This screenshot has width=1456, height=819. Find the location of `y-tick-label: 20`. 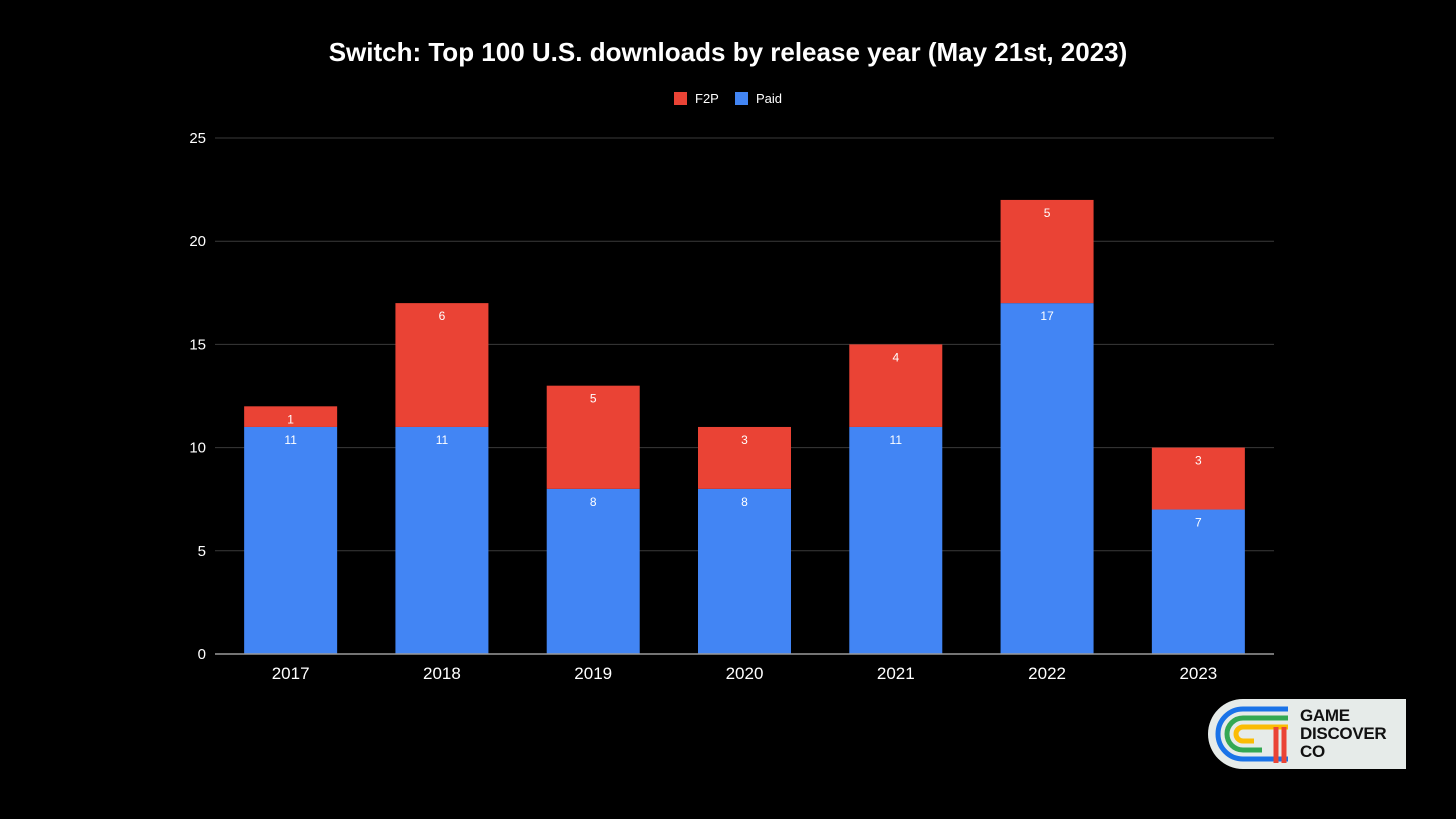

y-tick-label: 20 is located at coordinates (197, 241).